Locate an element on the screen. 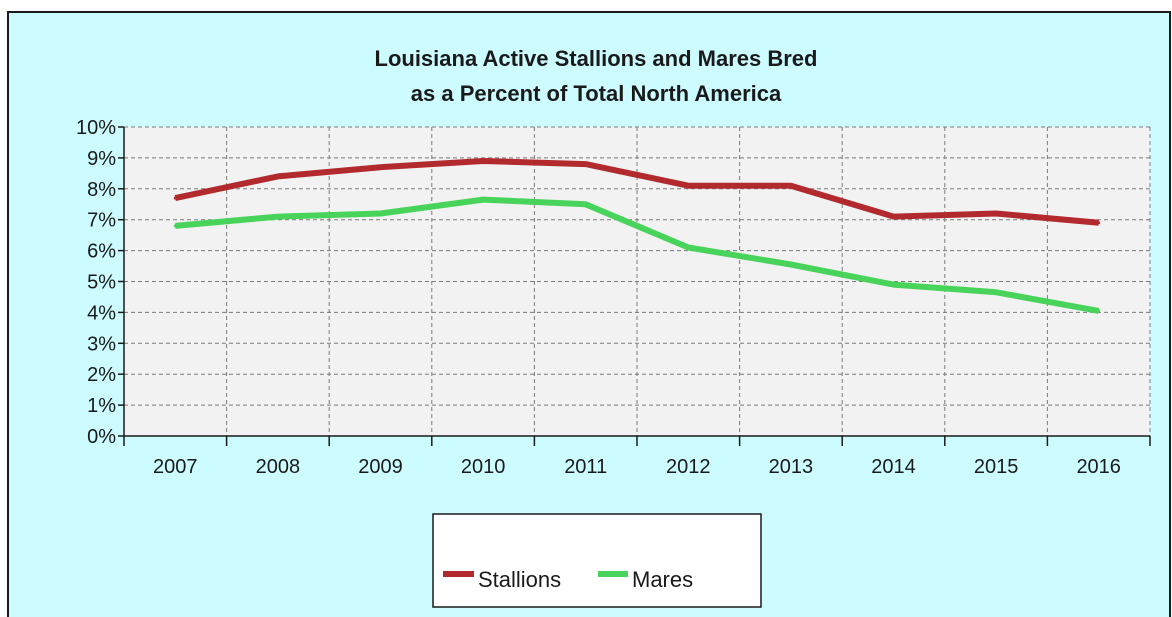  y-tick-label: 3% is located at coordinates (101, 344).